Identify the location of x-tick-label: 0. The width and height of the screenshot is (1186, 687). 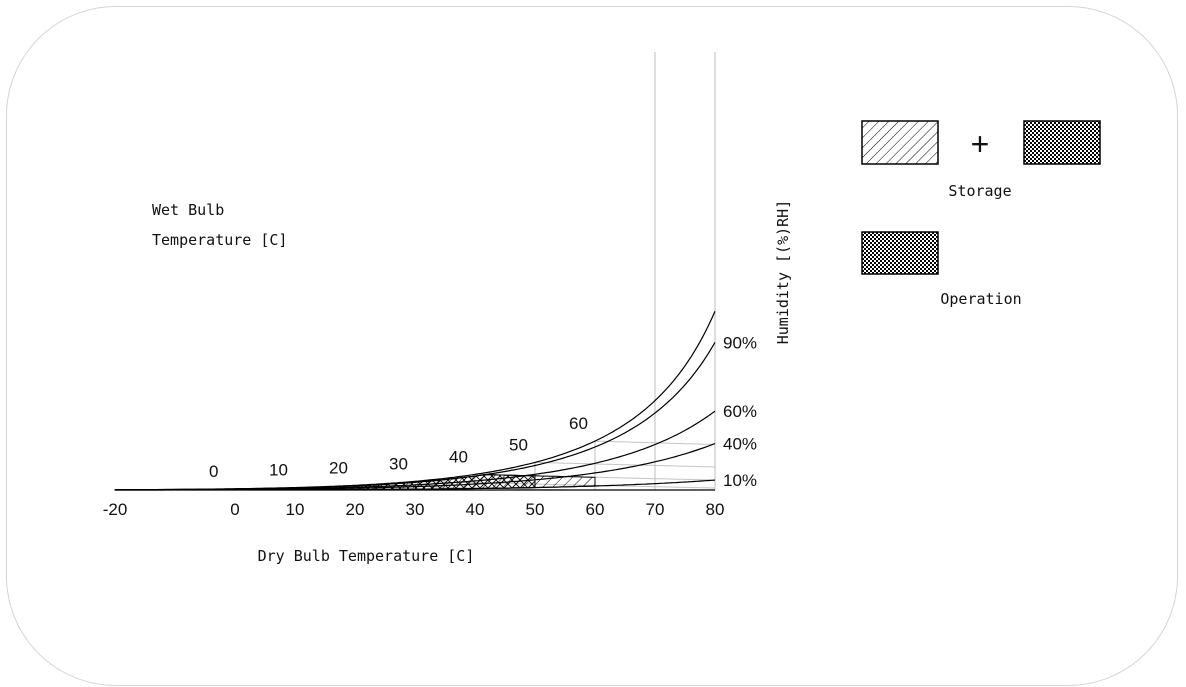
(234, 509).